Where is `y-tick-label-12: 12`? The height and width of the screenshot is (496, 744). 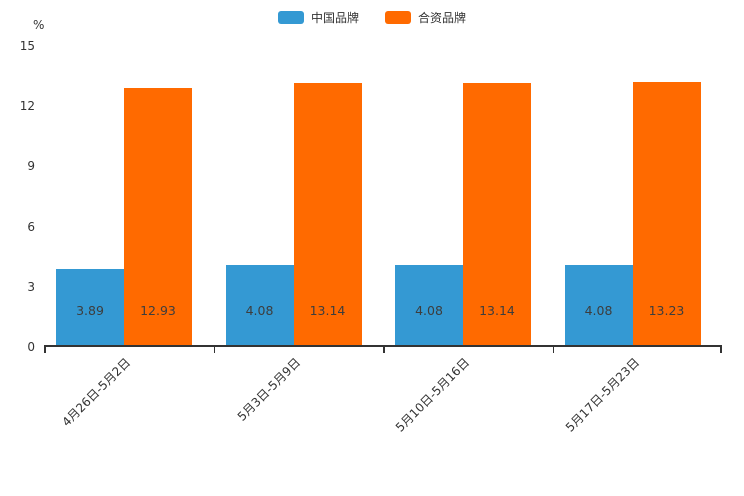 y-tick-label-12: 12 is located at coordinates (27, 106).